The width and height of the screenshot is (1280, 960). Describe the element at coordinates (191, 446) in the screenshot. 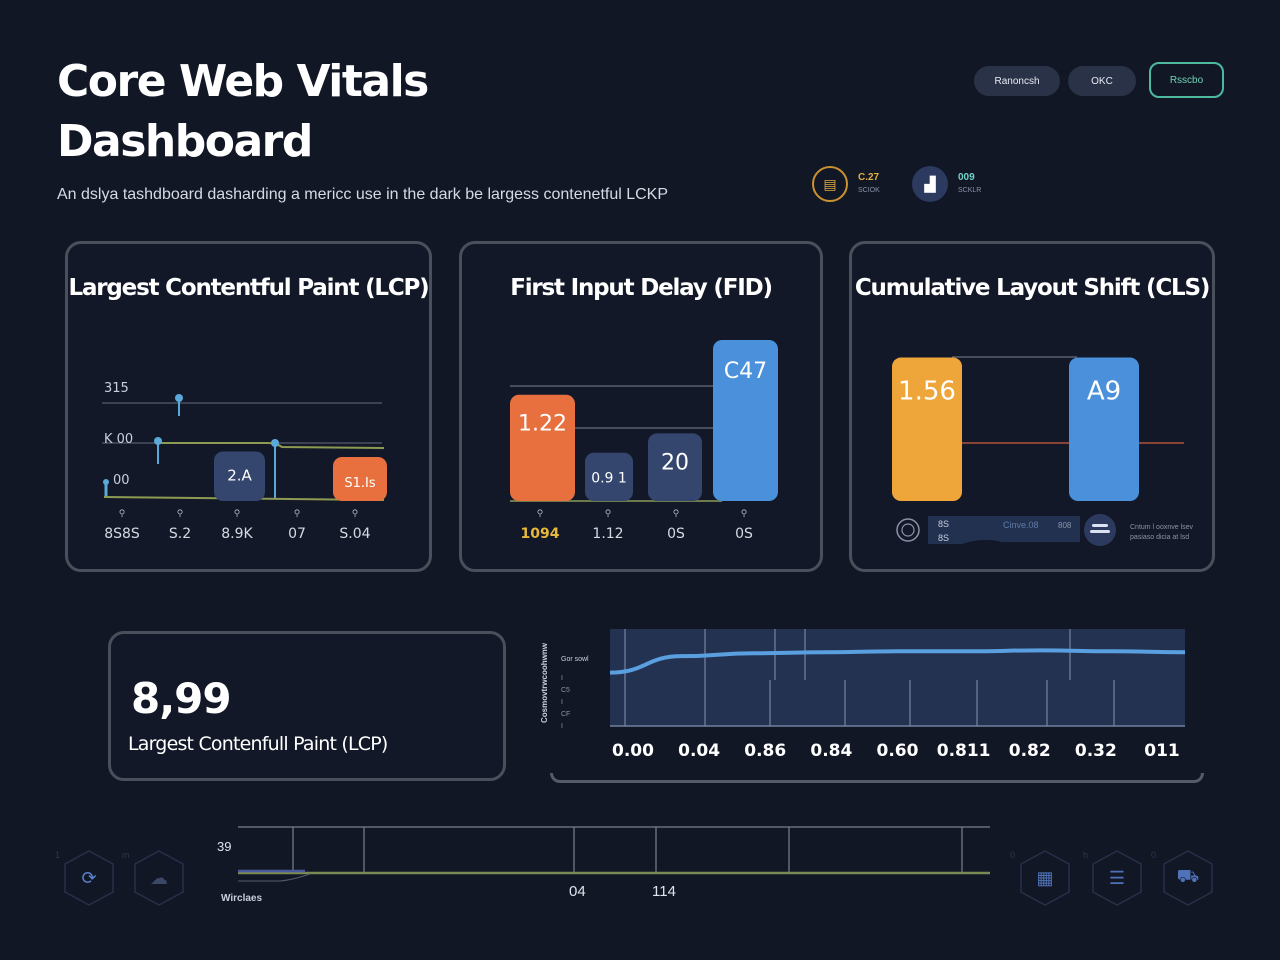

I see `data-point-markers` at that location.